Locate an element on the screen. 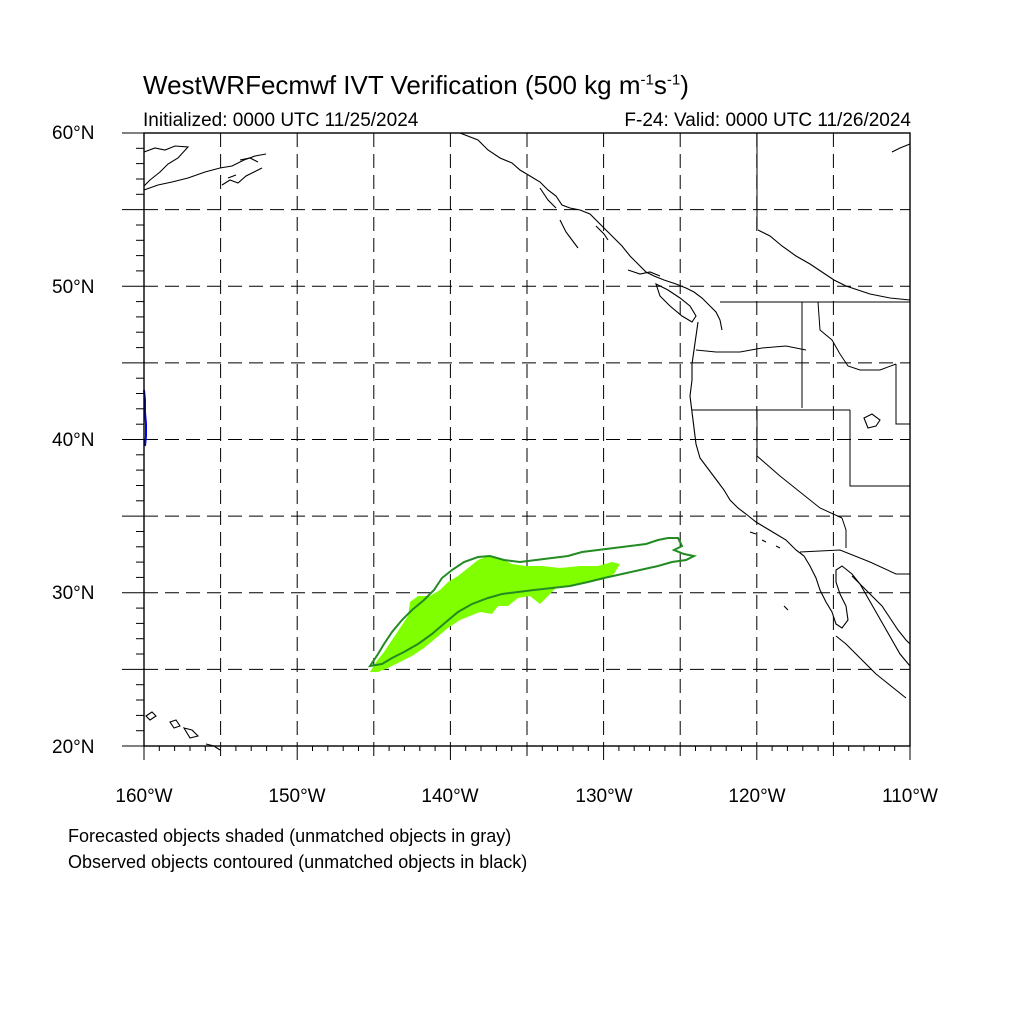  lat-label-20n: 20°N is located at coordinates (73, 747).